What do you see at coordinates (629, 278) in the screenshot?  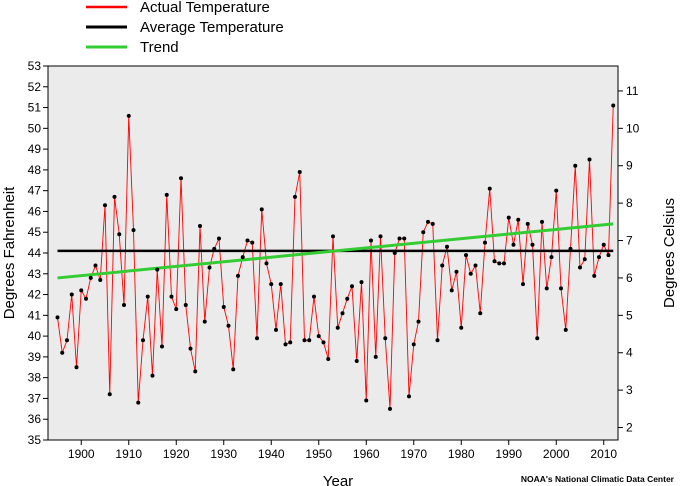 I see `y-right-tick-label: 6` at bounding box center [629, 278].